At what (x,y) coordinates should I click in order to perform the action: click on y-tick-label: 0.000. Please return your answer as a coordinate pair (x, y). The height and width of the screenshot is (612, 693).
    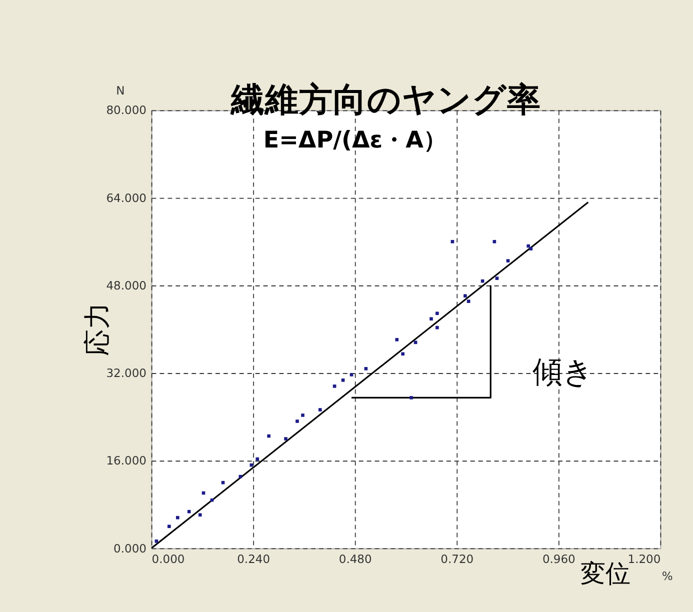
    Looking at the image, I should click on (130, 548).